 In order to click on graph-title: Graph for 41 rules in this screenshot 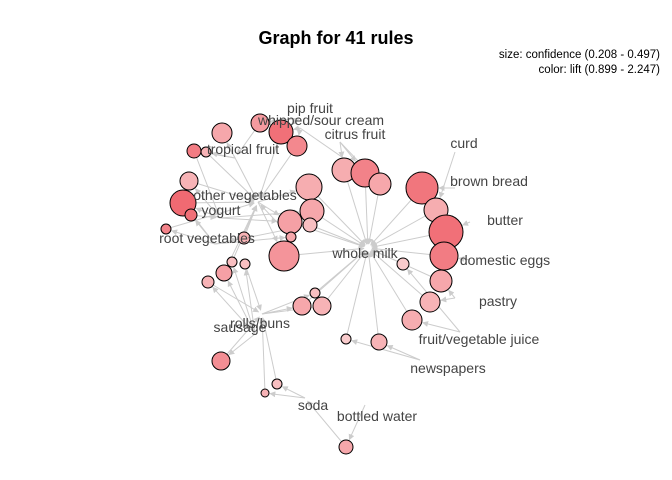, I will do `click(336, 38)`.